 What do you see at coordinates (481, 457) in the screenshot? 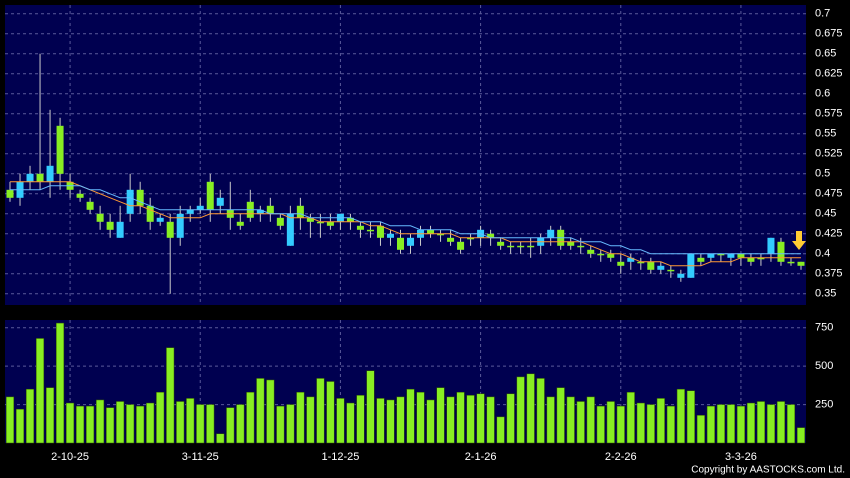
I see `x-tick-label: 2-1-26` at bounding box center [481, 457].